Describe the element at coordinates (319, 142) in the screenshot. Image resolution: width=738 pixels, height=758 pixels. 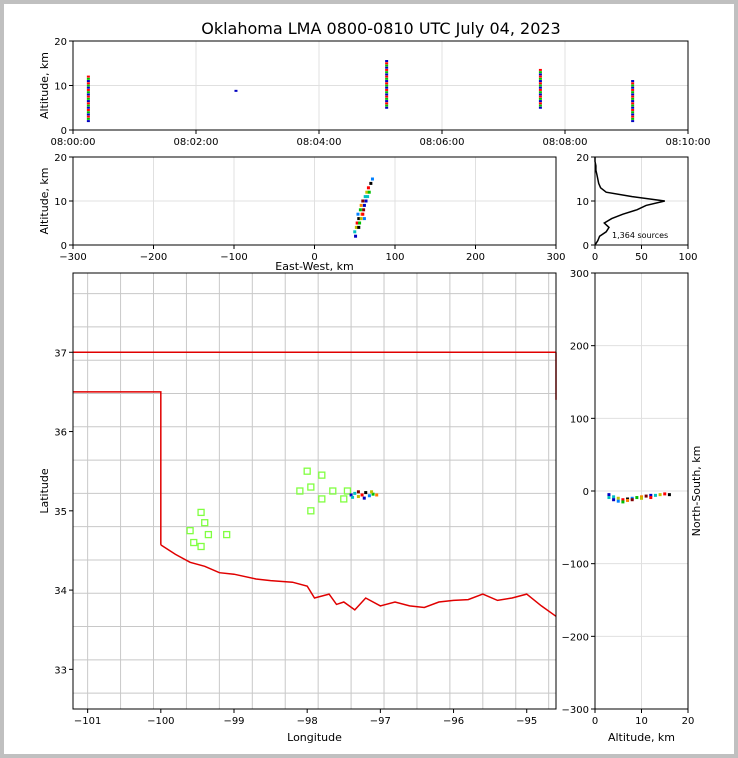
I see `th-xtick-label: 08:04:00` at that location.